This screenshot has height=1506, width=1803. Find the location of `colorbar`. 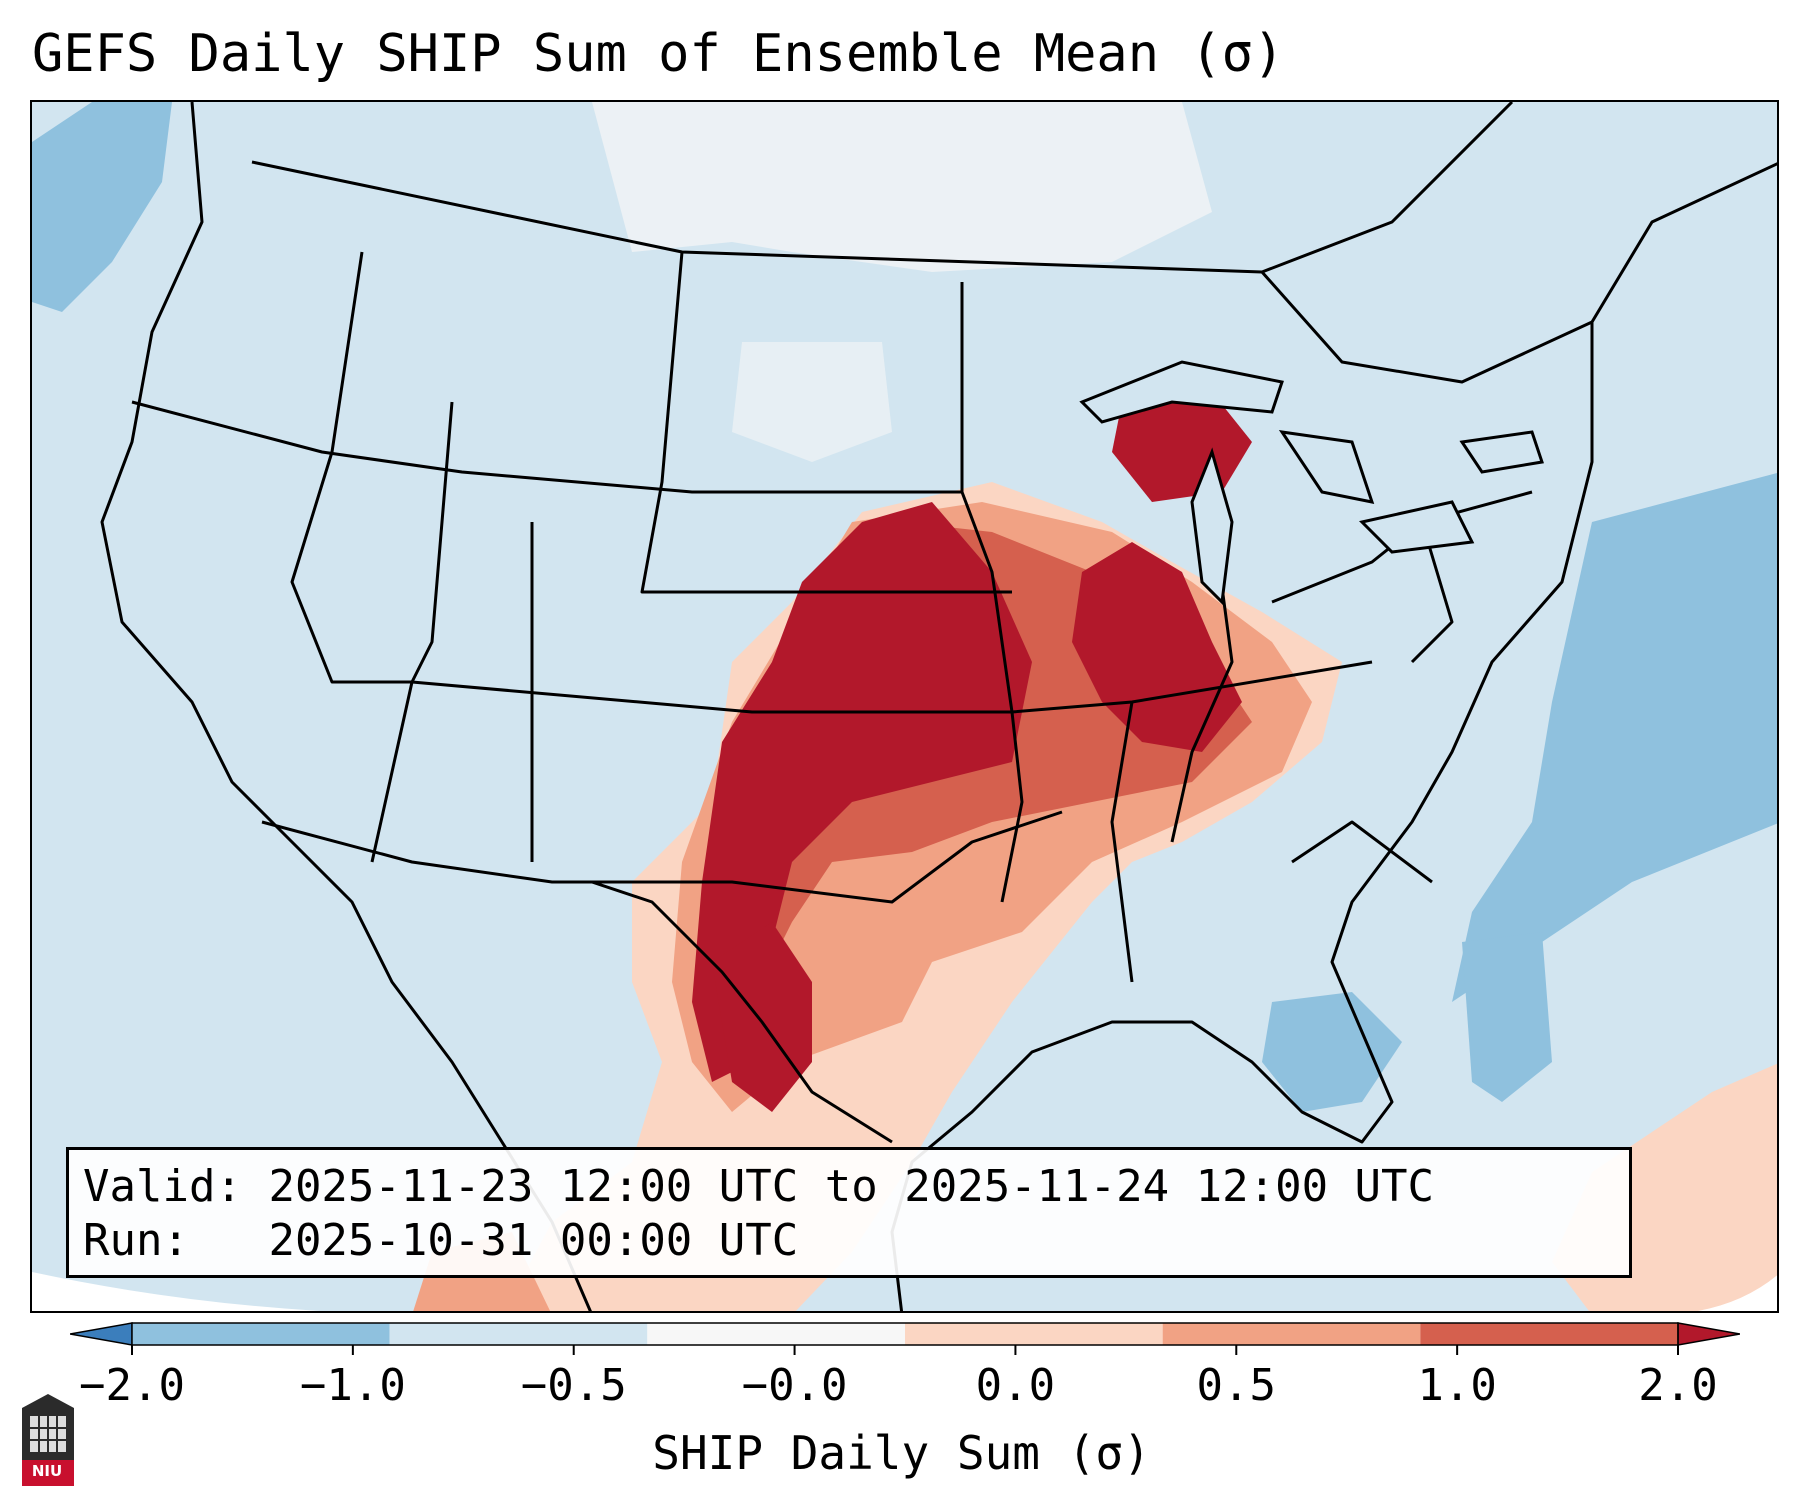

colorbar is located at coordinates (905, 1338).